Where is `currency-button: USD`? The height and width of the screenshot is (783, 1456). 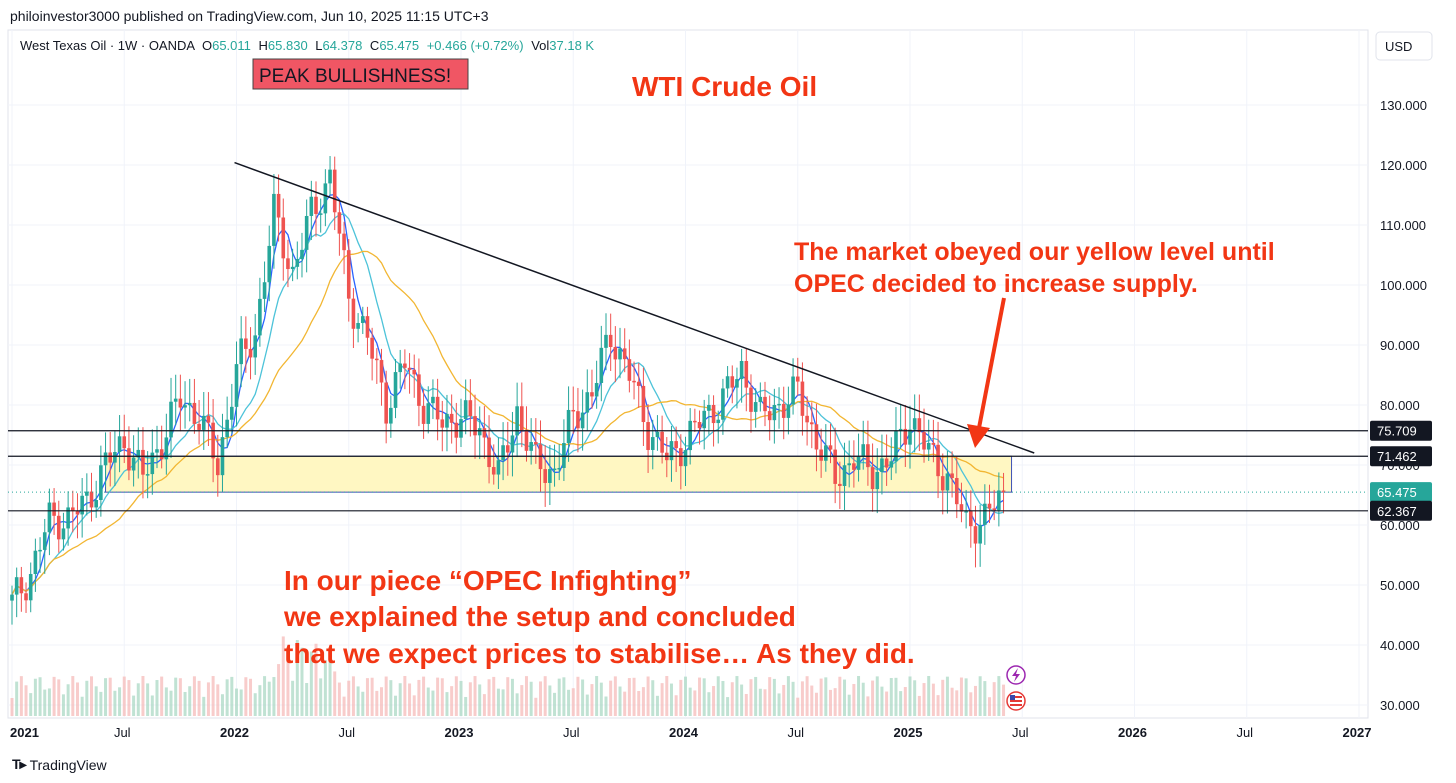 currency-button: USD is located at coordinates (1404, 46).